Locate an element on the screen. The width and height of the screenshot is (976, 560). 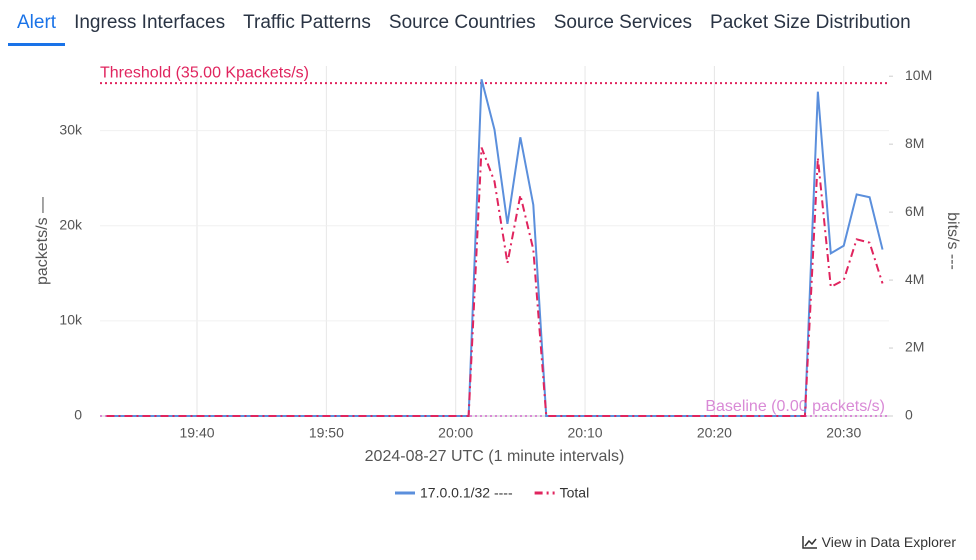
legend-label: Total is located at coordinates (575, 493).